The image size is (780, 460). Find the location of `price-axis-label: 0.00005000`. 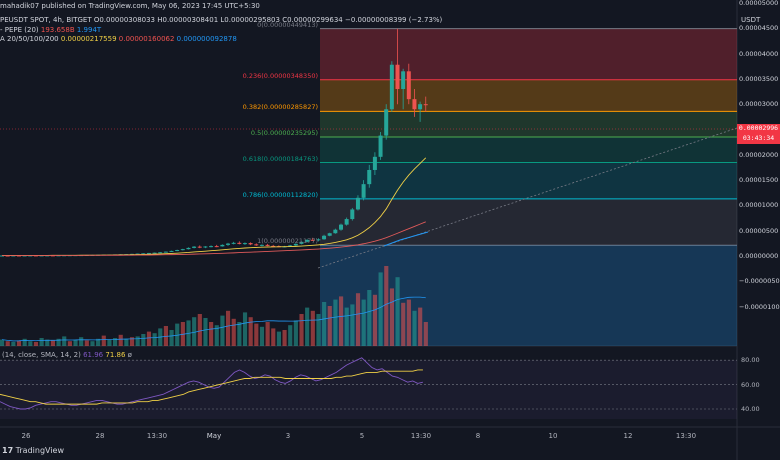

price-axis-label: 0.00005000 is located at coordinates (759, 3).